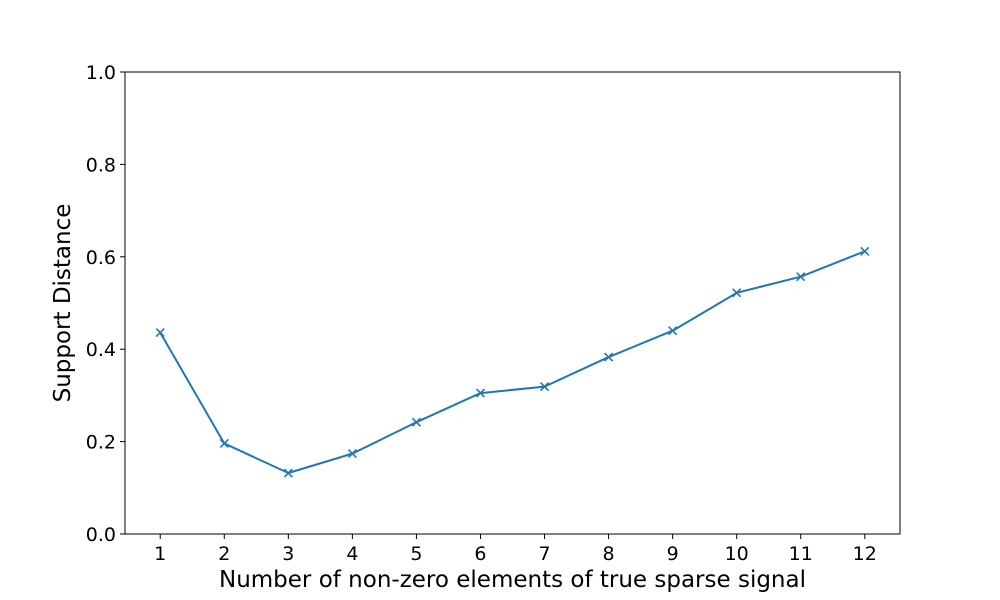  What do you see at coordinates (63, 303) in the screenshot?
I see `y-axis-label: Support Distance` at bounding box center [63, 303].